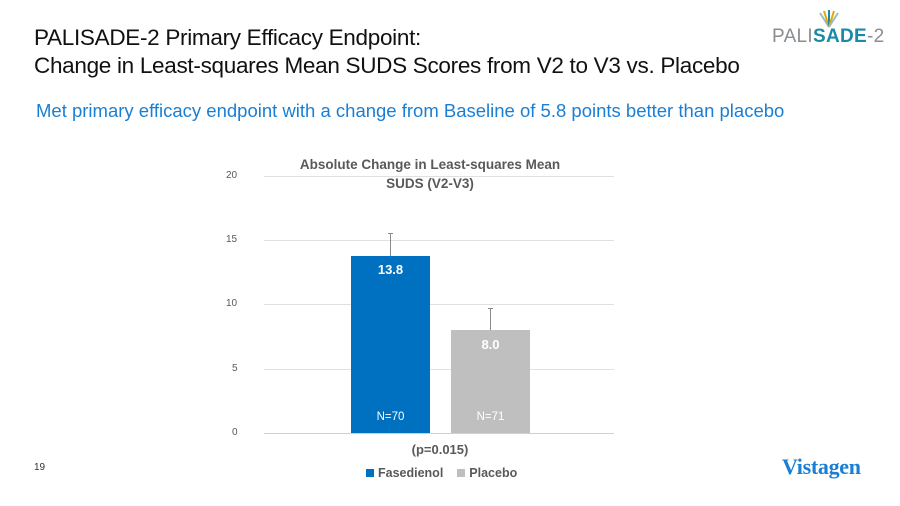 This screenshot has width=900, height=506. What do you see at coordinates (40, 467) in the screenshot?
I see `page-number: 19` at bounding box center [40, 467].